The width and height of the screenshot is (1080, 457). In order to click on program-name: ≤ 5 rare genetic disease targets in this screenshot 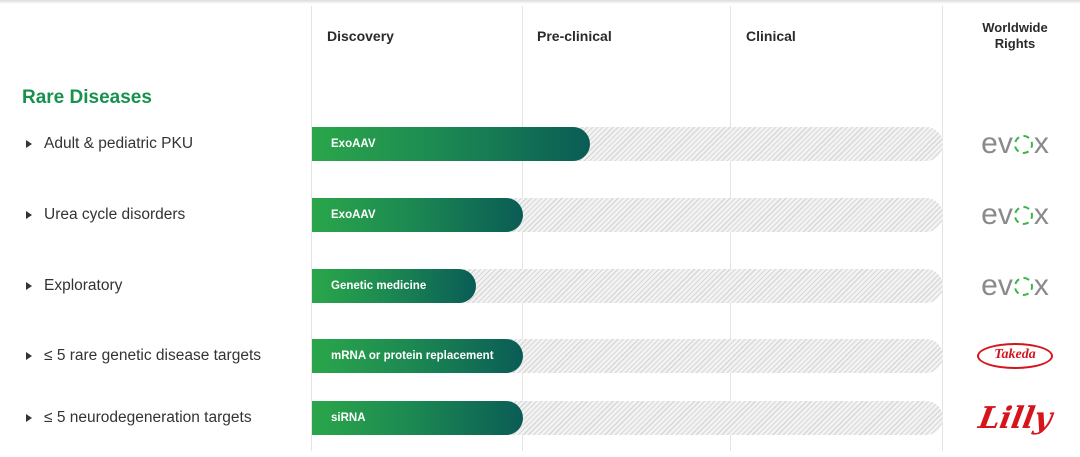, I will do `click(153, 355)`.